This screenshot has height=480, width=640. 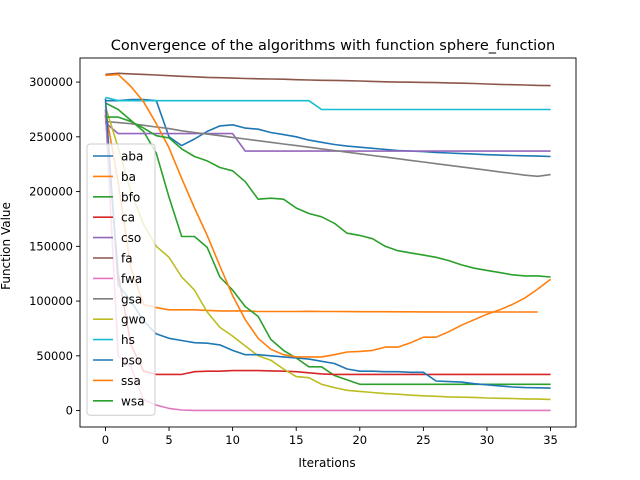 I want to click on legend-label-gsa-7: gsa, so click(x=131, y=299).